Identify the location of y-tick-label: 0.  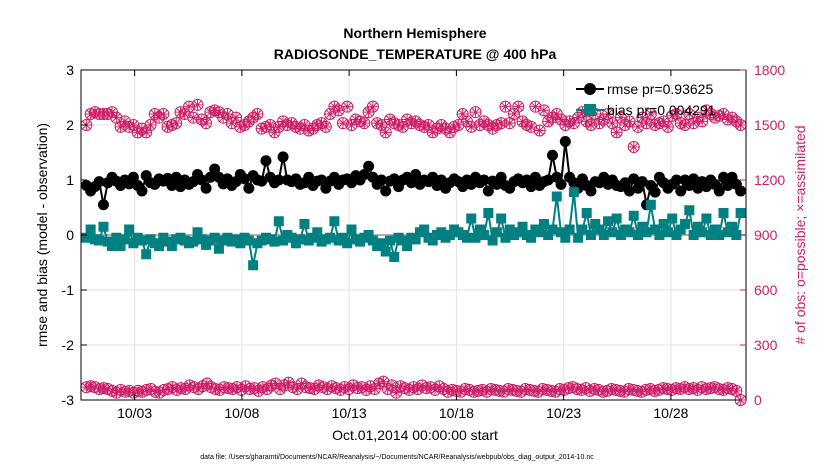
(70, 235).